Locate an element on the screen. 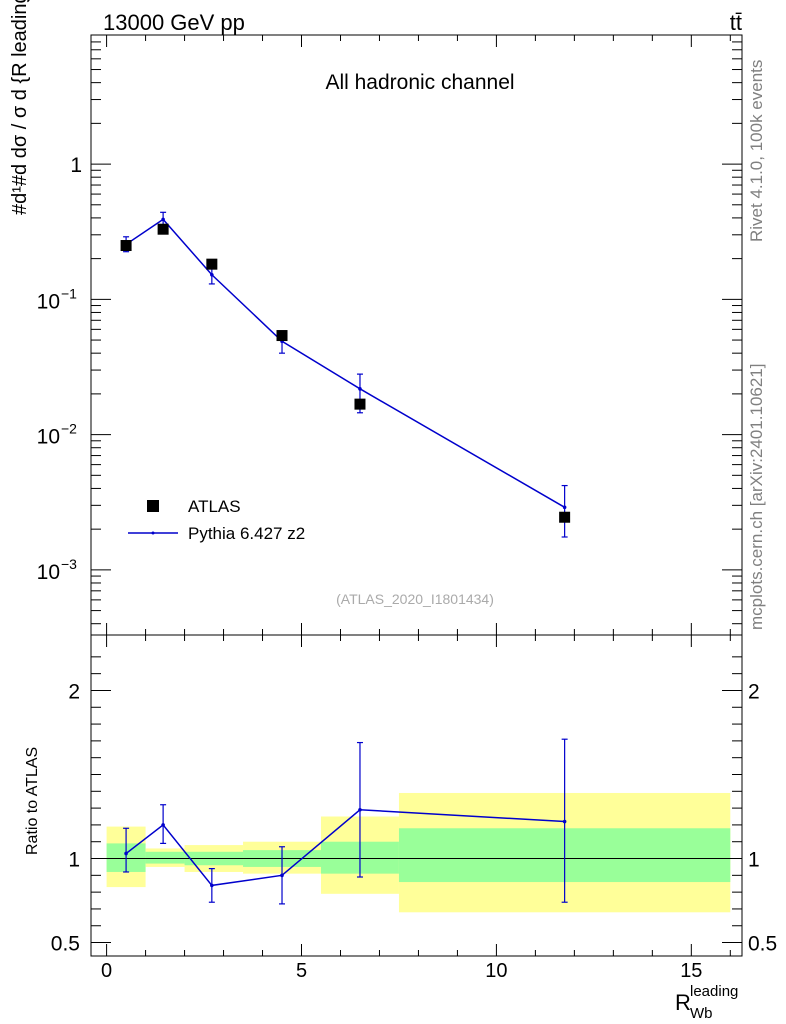  x-tick-label: 10 is located at coordinates (496, 971).